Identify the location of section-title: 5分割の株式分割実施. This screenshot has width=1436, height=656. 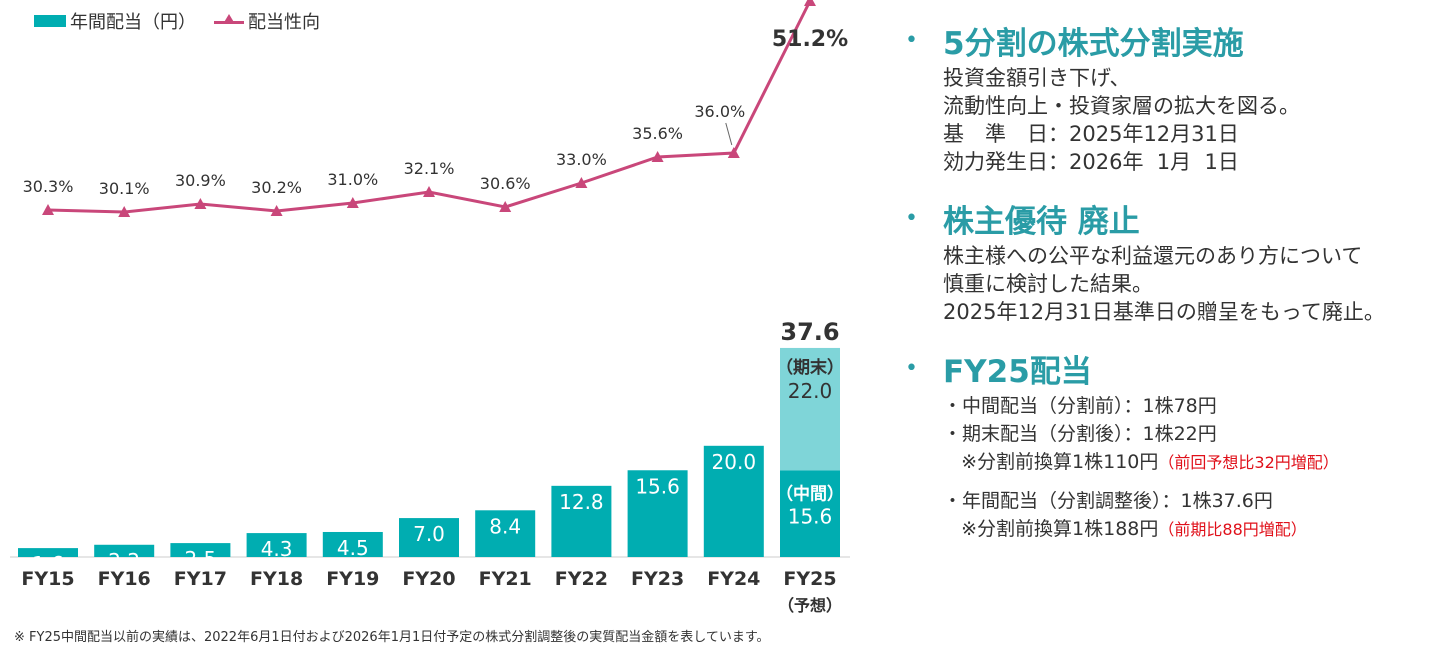
(1093, 44).